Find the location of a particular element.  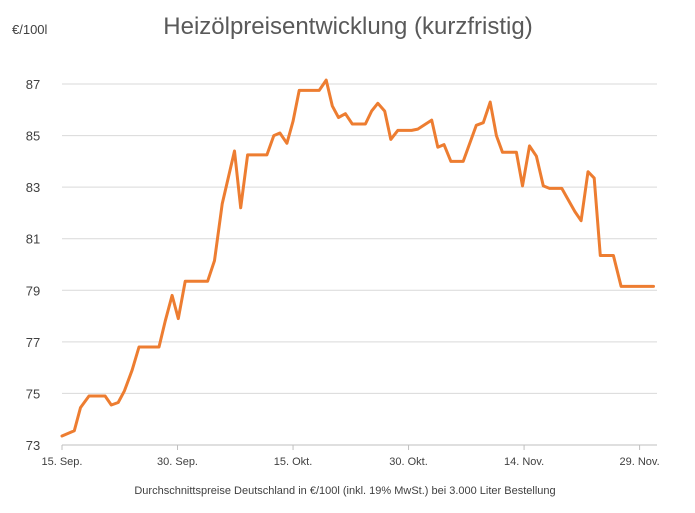

x-tick-label: 15. Sep. is located at coordinates (62, 462).